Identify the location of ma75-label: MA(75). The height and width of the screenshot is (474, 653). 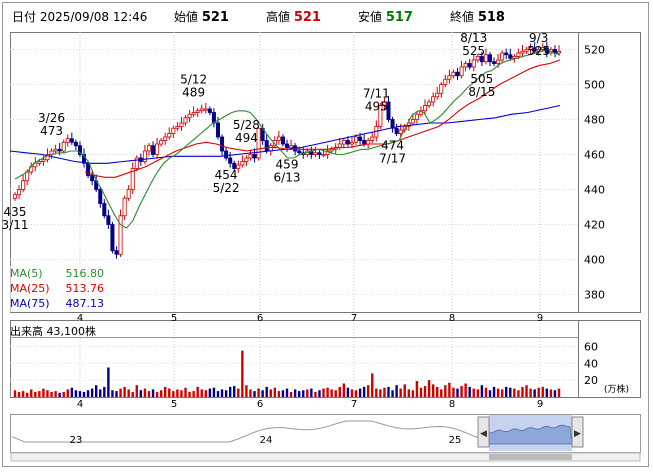
(30, 303).